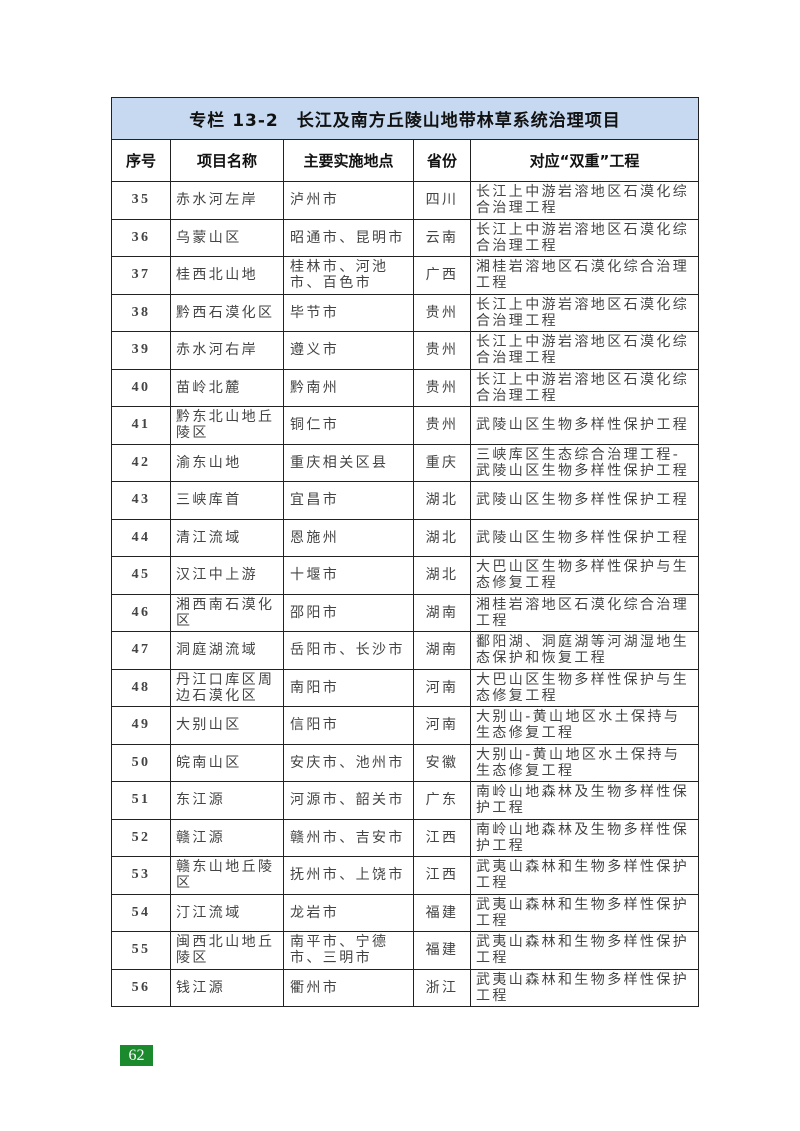  I want to click on cell-province: 浙江, so click(442, 987).